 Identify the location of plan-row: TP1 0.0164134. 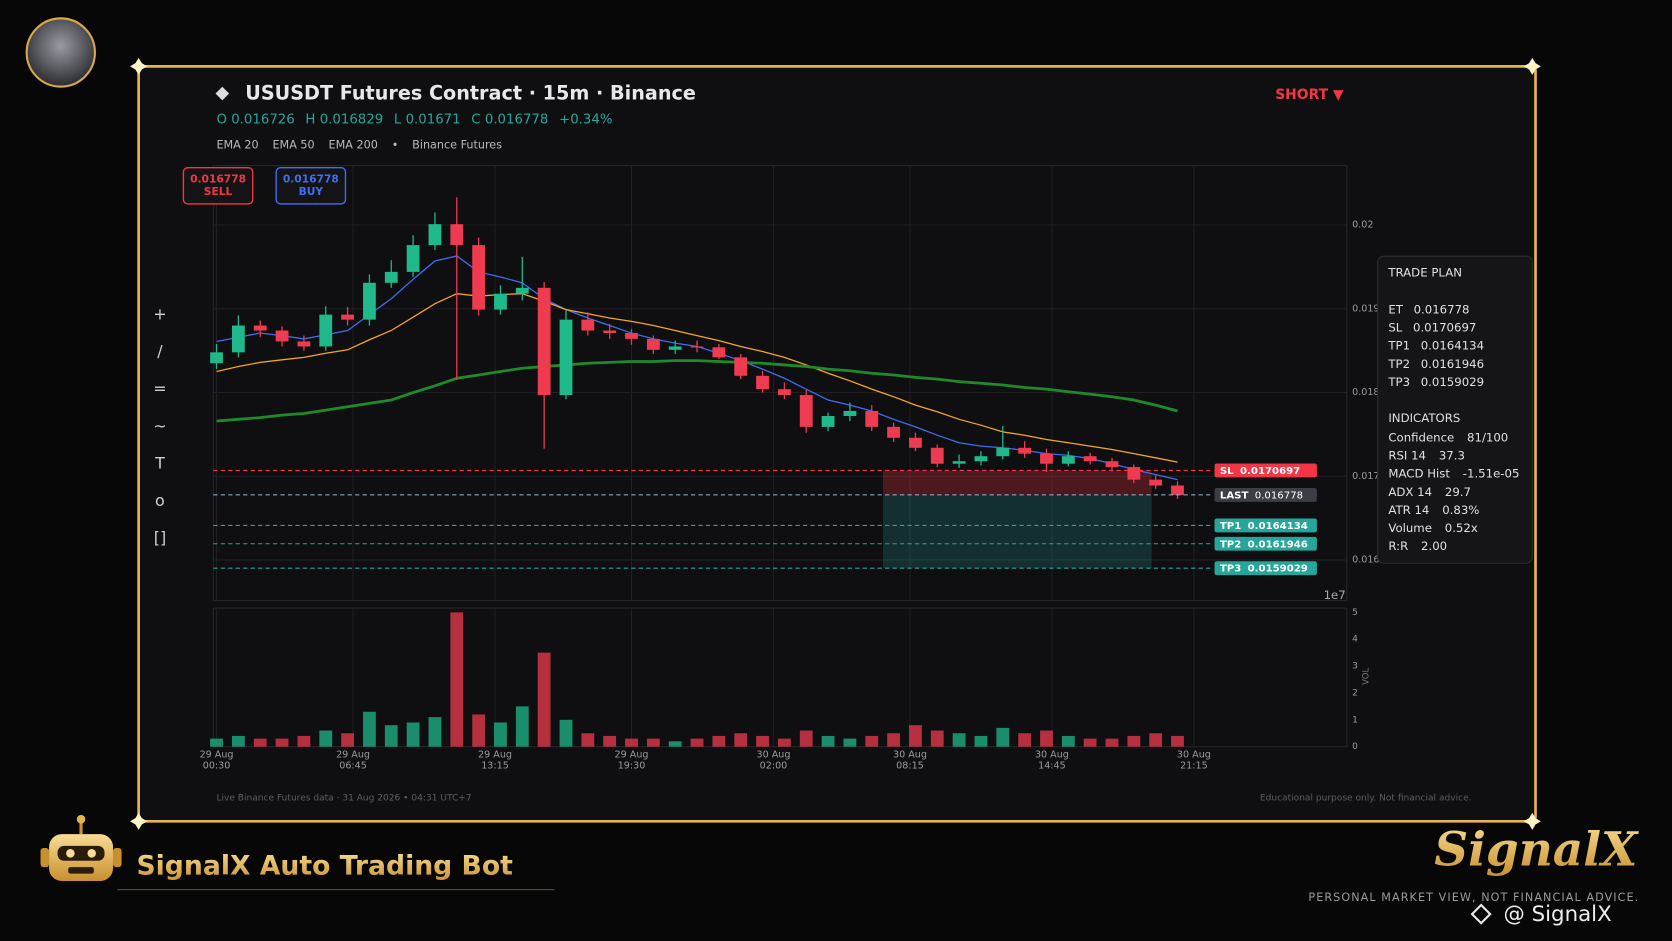
(1435, 345).